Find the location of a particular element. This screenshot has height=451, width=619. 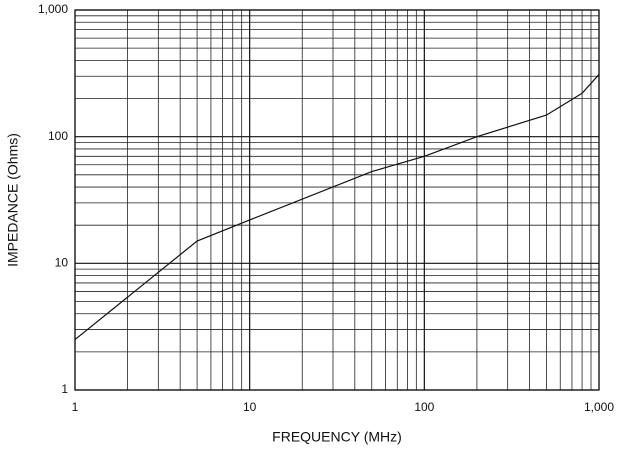

x-tick-label: 1 is located at coordinates (75, 407).